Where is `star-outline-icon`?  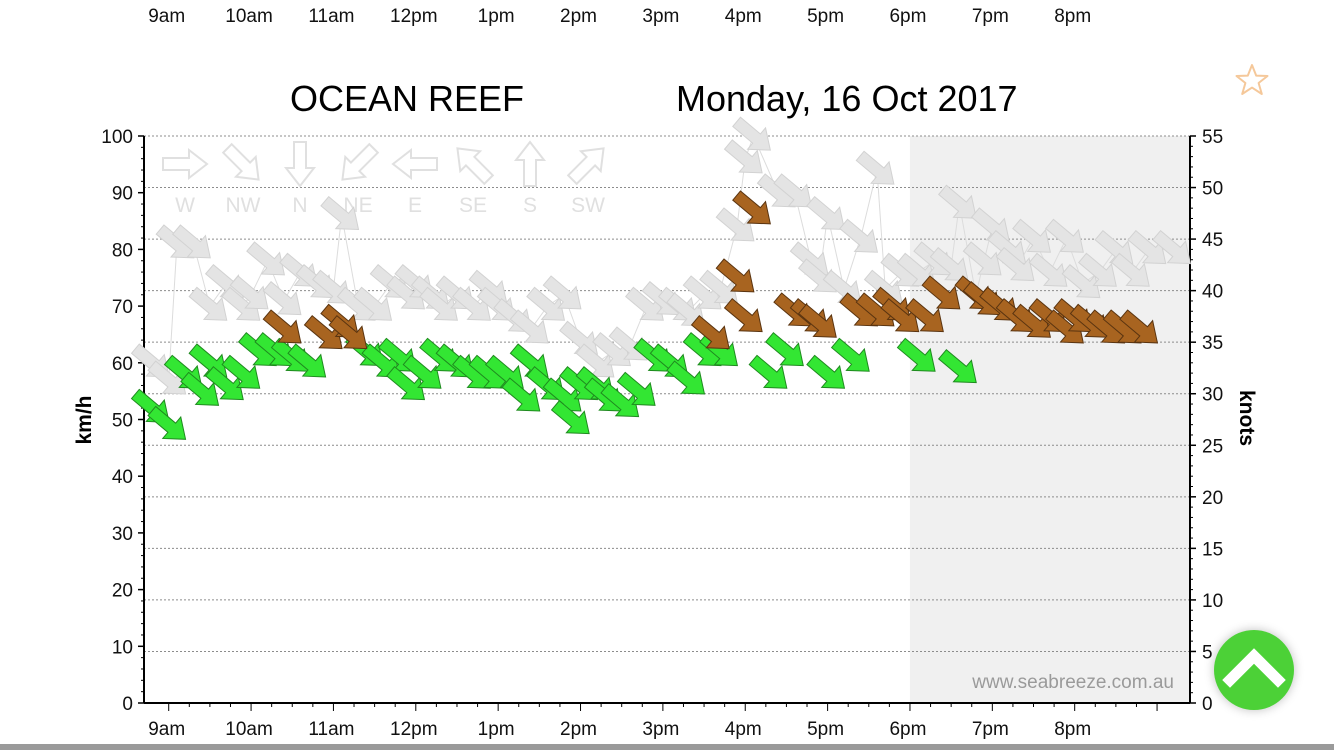 star-outline-icon is located at coordinates (1252, 79).